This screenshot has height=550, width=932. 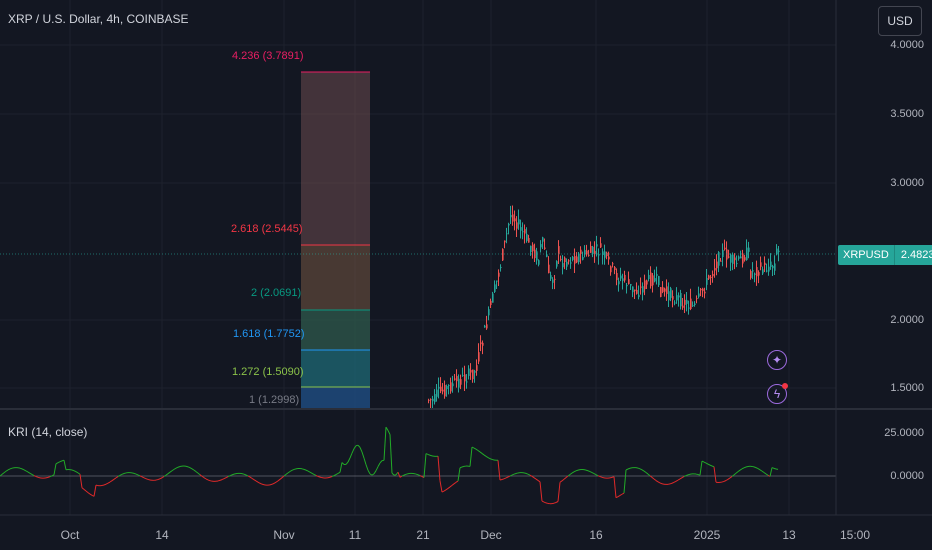 What do you see at coordinates (269, 334) in the screenshot?
I see `fib-level-label: 1.618 (1.7752)` at bounding box center [269, 334].